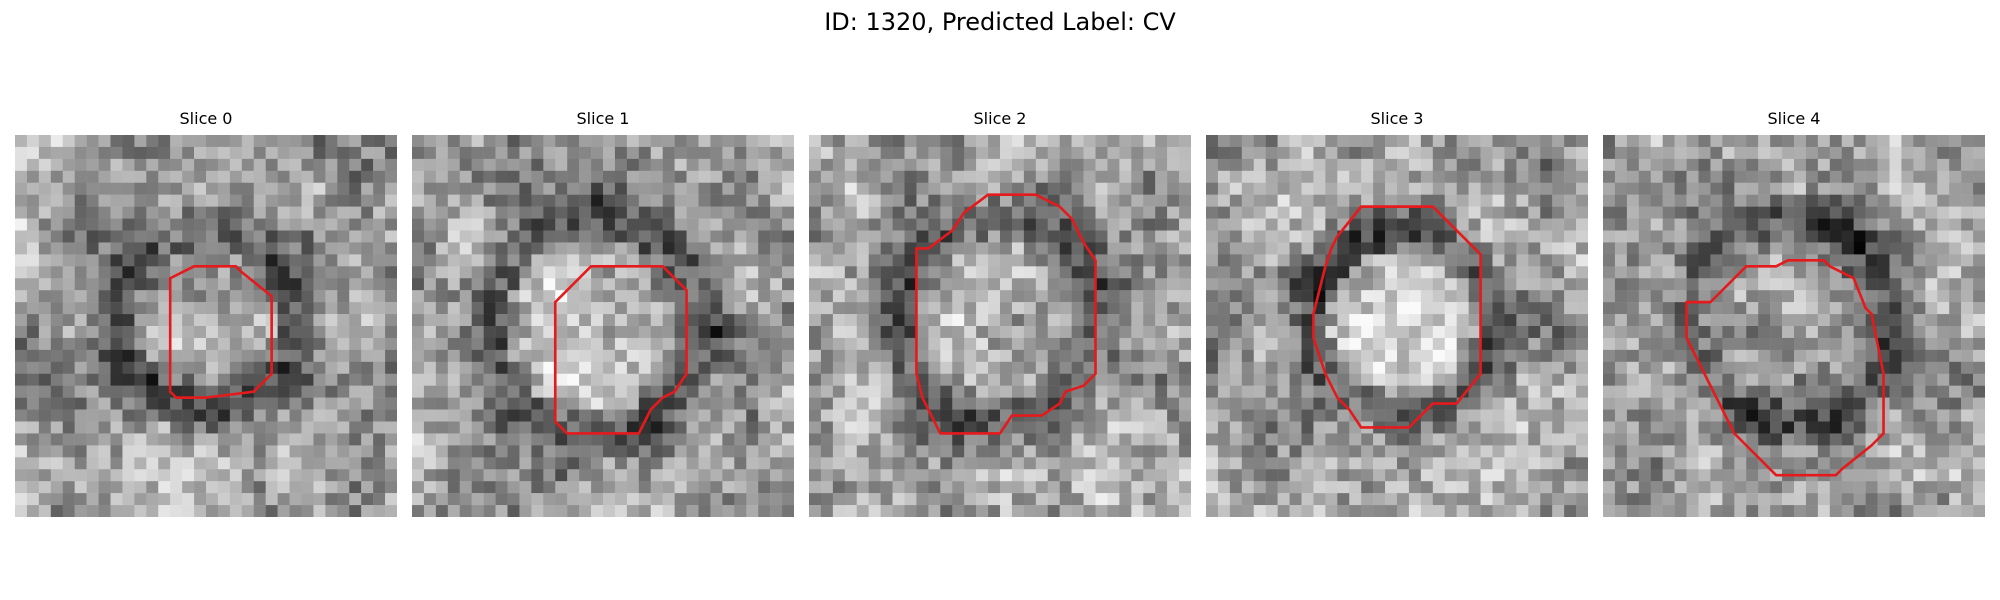 This screenshot has width=2000, height=600. I want to click on slice-panel-3: Slice 3, so click(1397, 312).